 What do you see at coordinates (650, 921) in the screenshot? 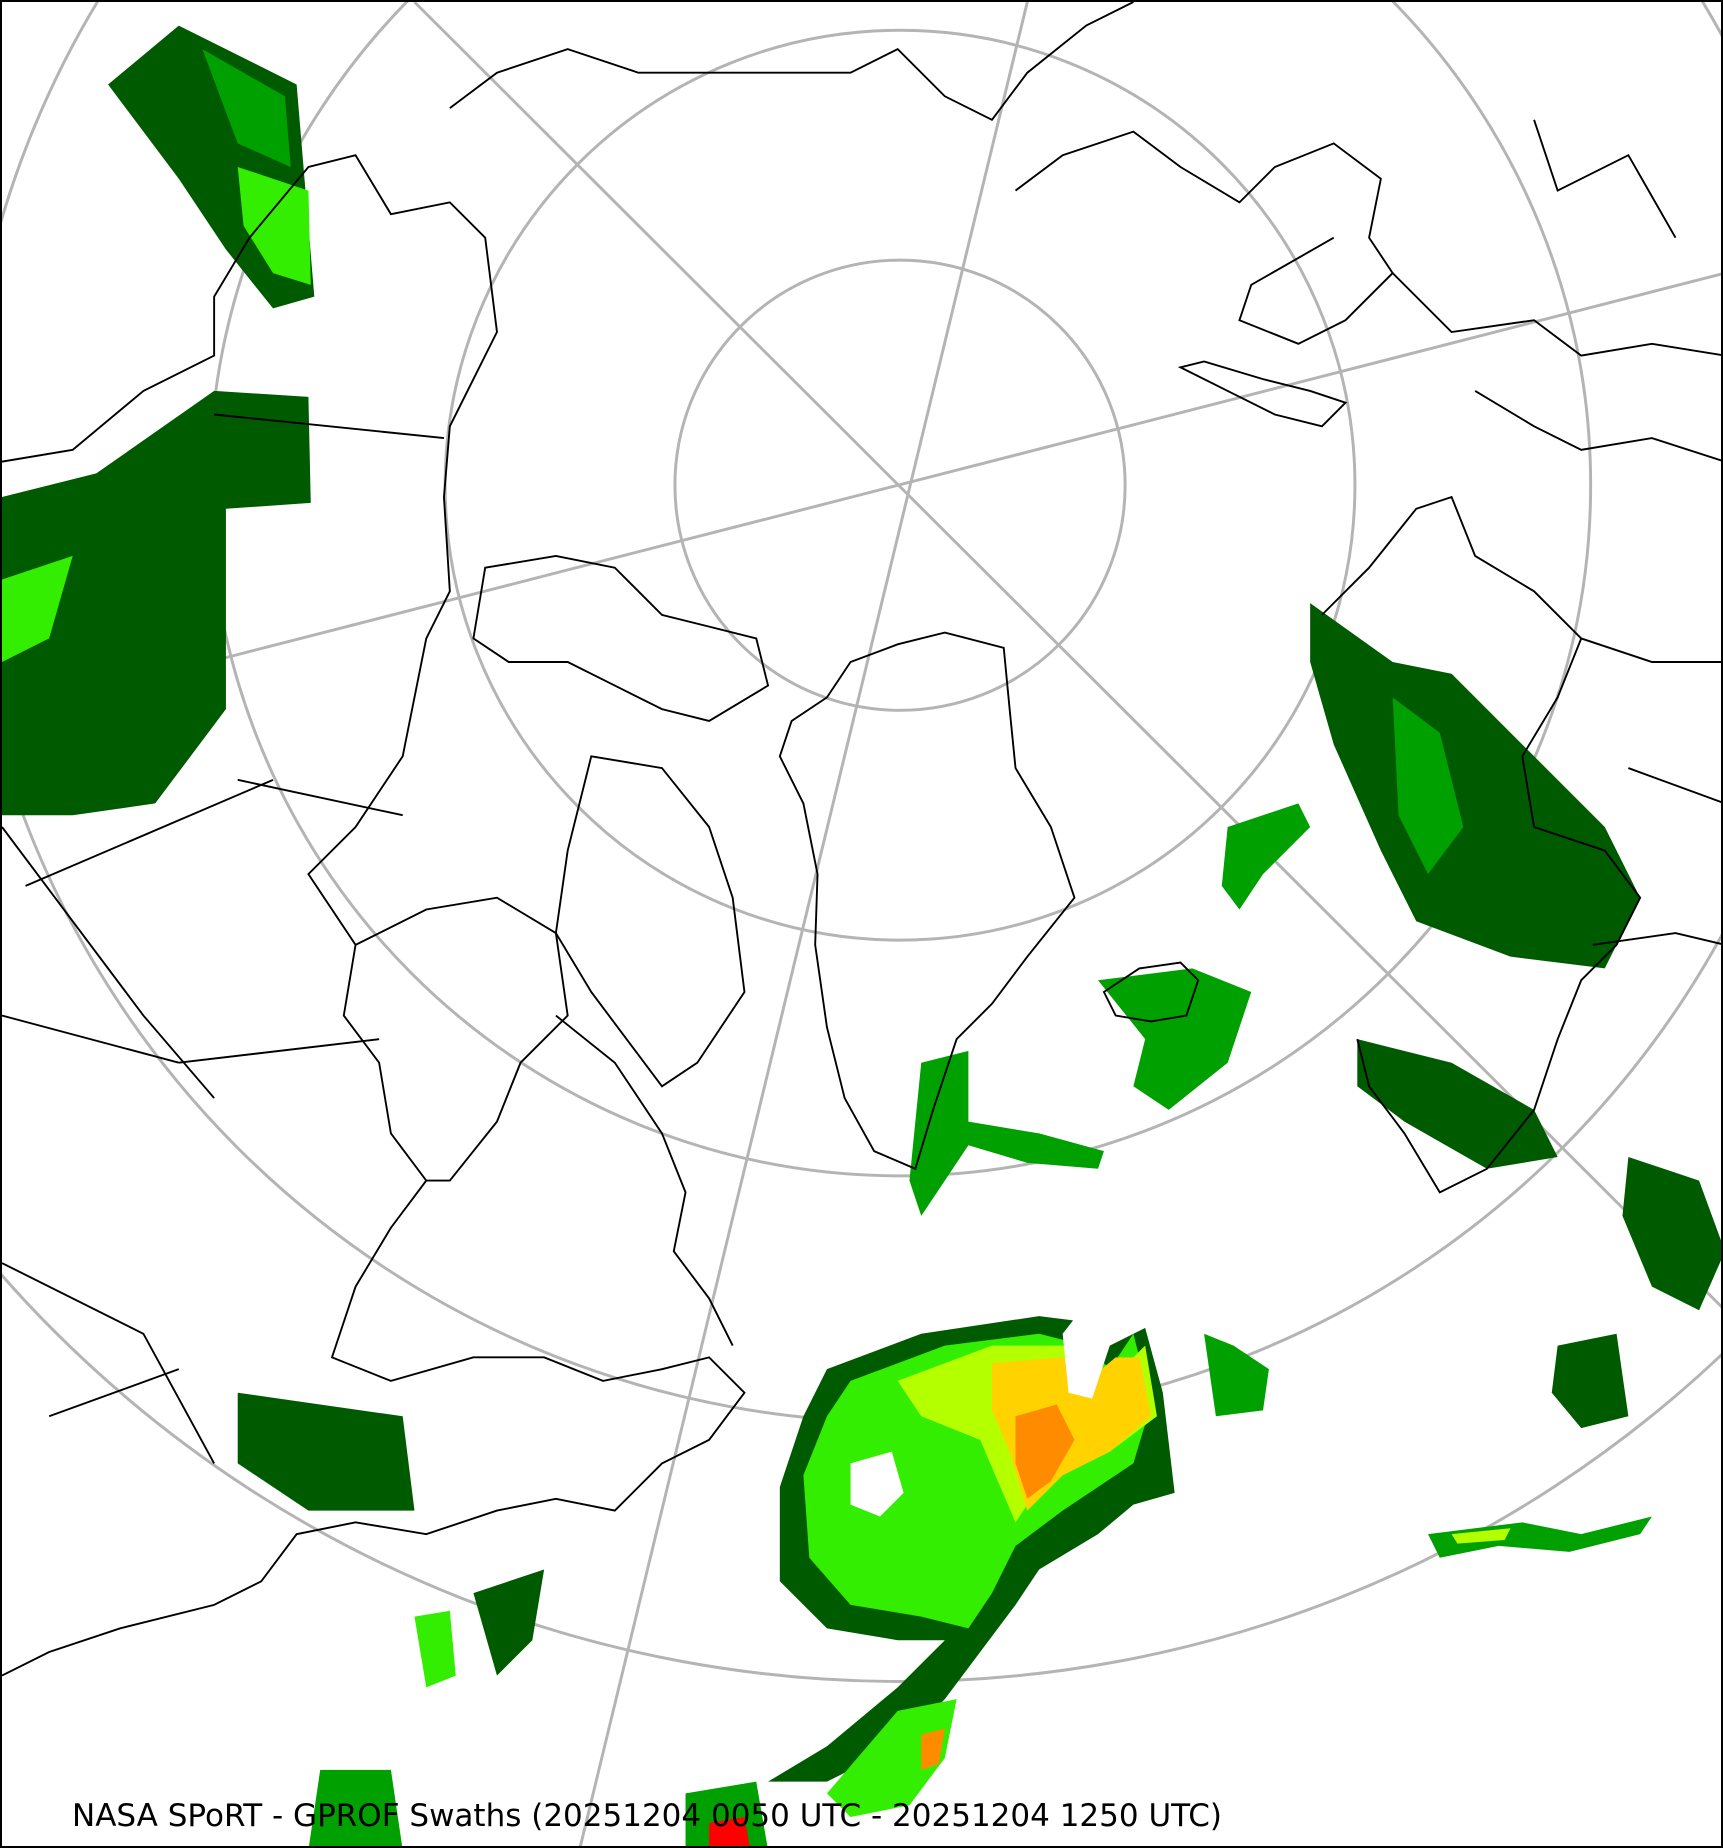
I see `baffin-island-coastline` at bounding box center [650, 921].